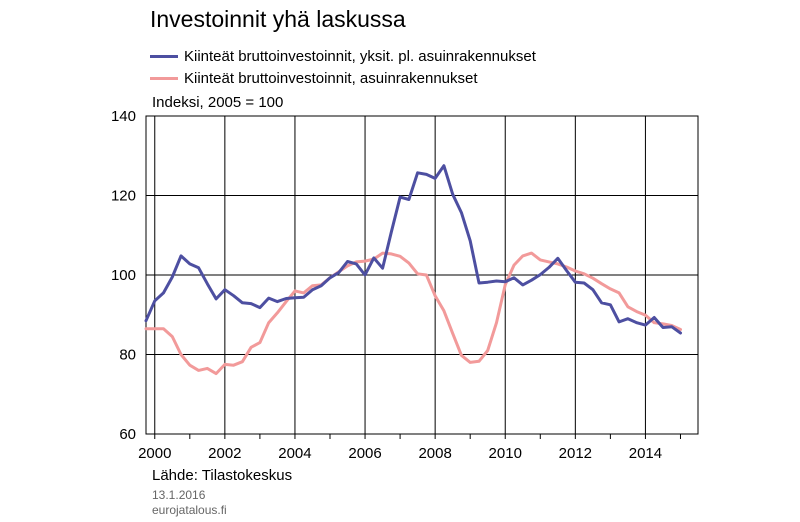 This screenshot has height=522, width=800. Describe the element at coordinates (164, 78) in the screenshot. I see `legend-swatch-series2` at that location.